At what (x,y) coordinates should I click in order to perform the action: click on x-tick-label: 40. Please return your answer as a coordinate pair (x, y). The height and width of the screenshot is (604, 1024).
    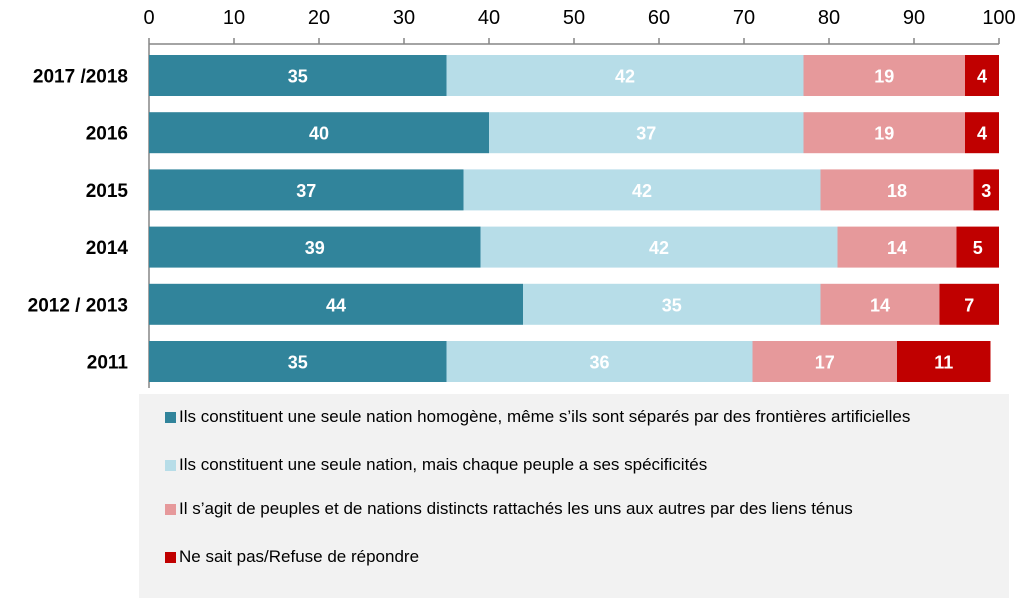
    Looking at the image, I should click on (489, 18).